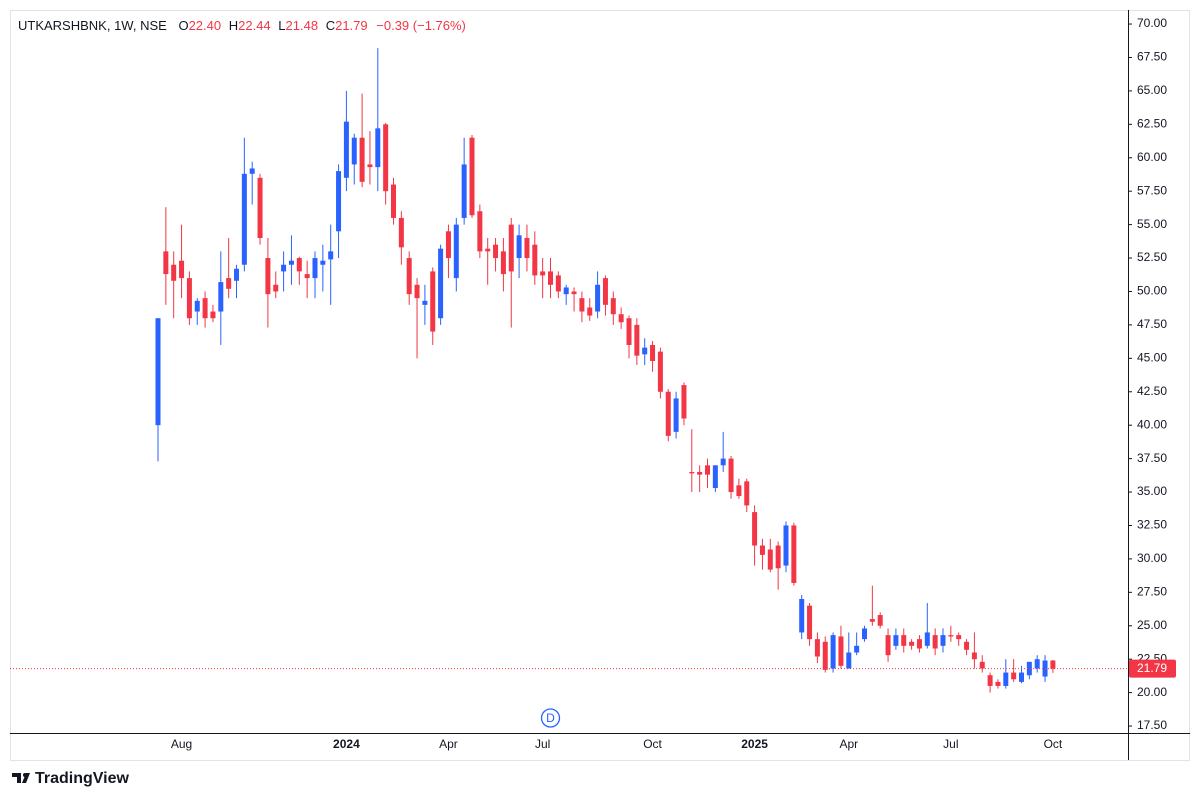 This screenshot has height=799, width=1200. Describe the element at coordinates (1152, 23) in the screenshot. I see `y-tick-label: 70.00` at that location.